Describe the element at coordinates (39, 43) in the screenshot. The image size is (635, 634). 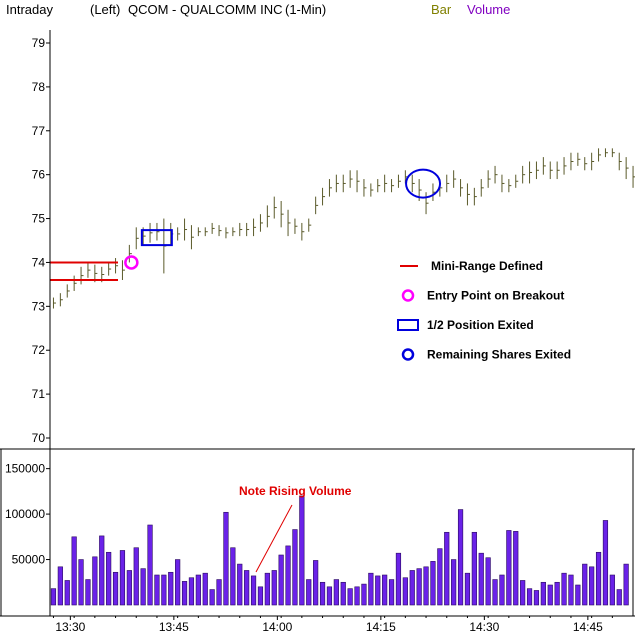
I see `price-y-tick-label: 79` at that location.